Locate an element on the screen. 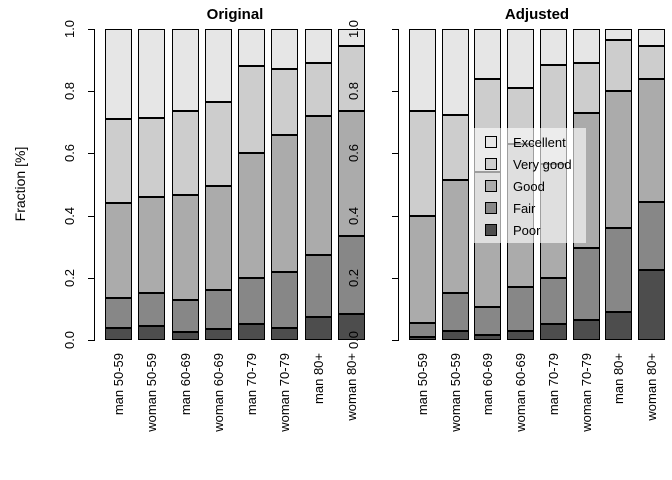  legend-label: Good is located at coordinates (529, 186).